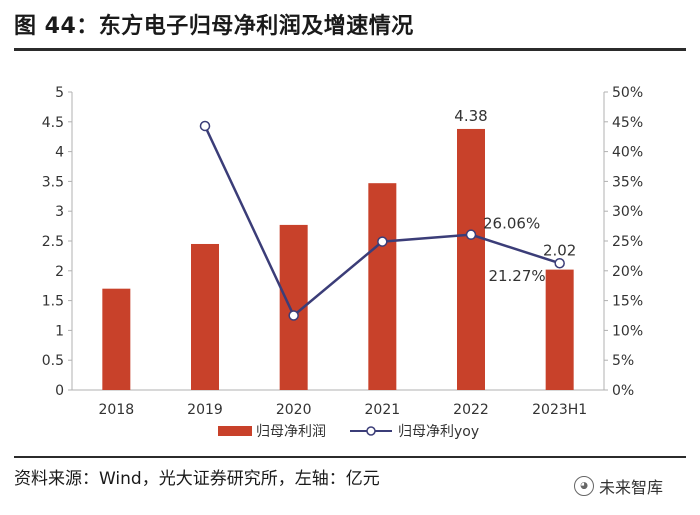  Describe the element at coordinates (471, 234) in the screenshot. I see `yoy-point-2022` at that location.